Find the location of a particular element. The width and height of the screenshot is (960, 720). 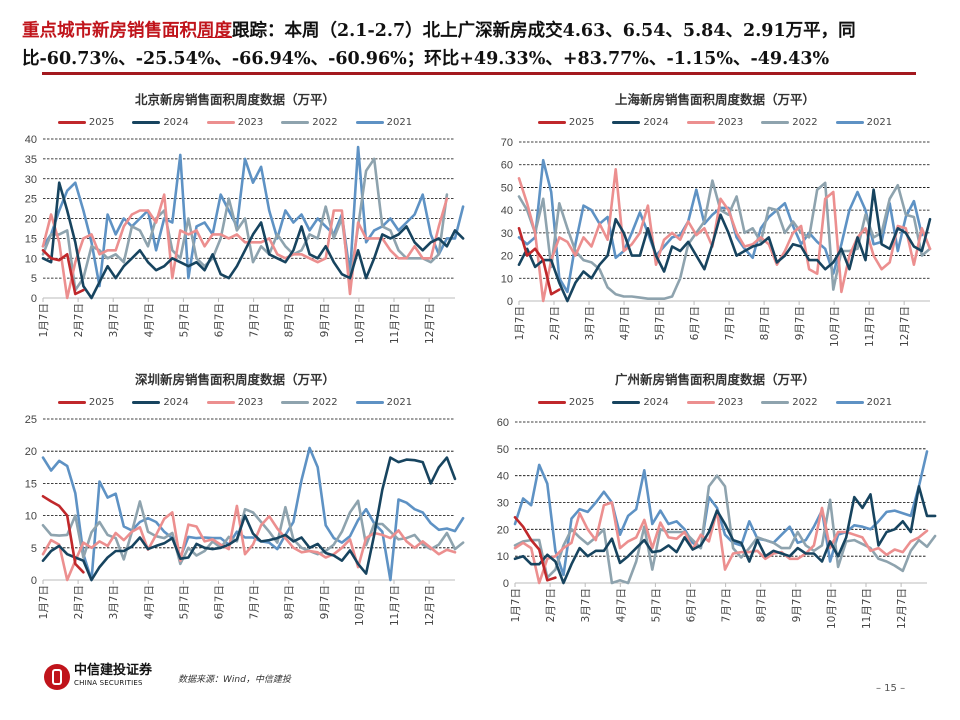

y-tick-label: 30 is located at coordinates (507, 234).